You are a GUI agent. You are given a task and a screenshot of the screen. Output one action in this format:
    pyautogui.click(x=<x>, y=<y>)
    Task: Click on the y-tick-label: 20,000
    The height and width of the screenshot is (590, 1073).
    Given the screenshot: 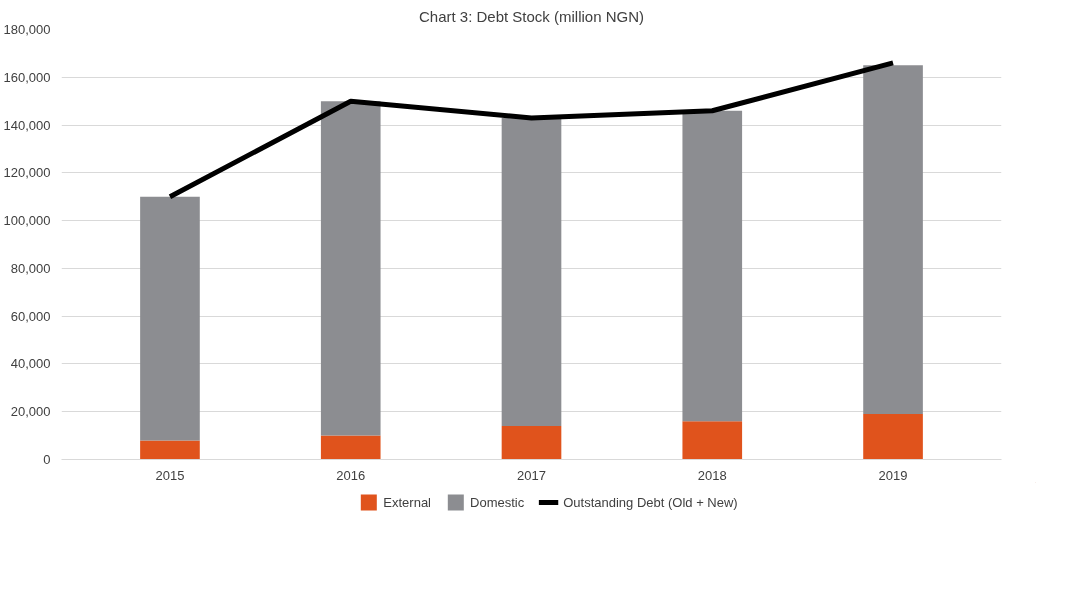 What is the action you would take?
    pyautogui.click(x=30, y=412)
    